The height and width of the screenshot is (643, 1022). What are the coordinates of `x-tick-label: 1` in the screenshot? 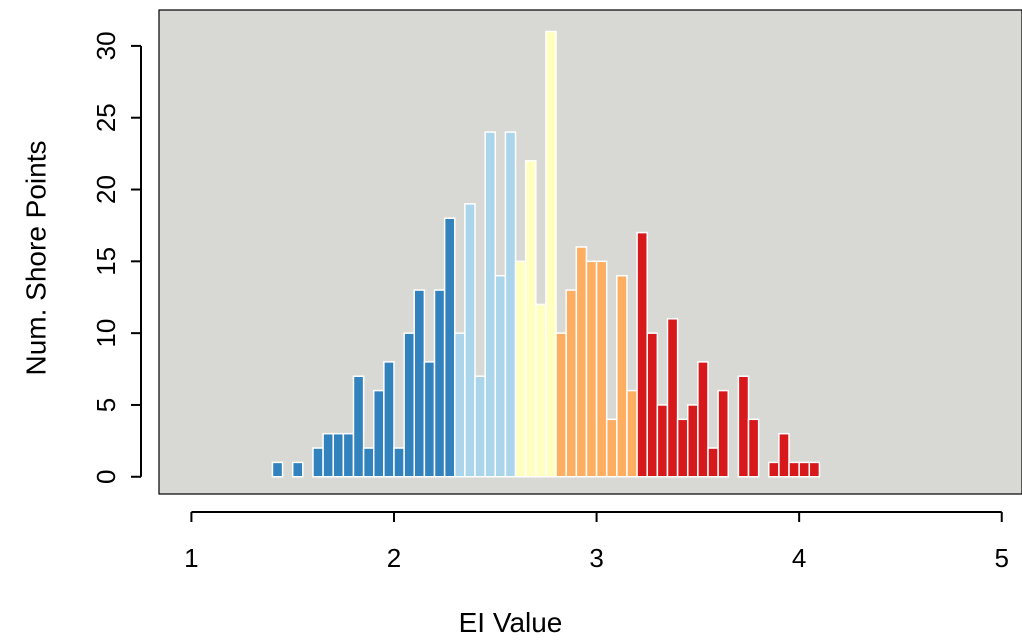 It's located at (191, 558).